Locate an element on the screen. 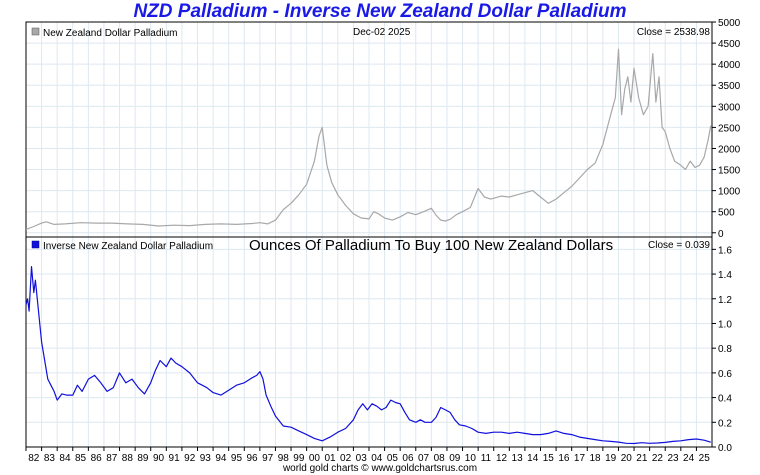  x-tick-label: 01 is located at coordinates (330, 458).